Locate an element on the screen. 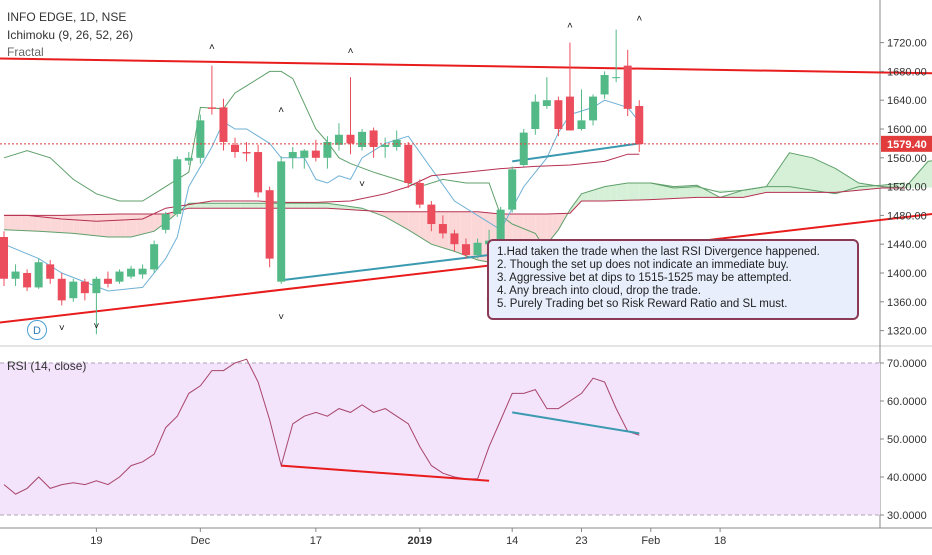  rsi-tick-label: 40.0000 is located at coordinates (907, 478).